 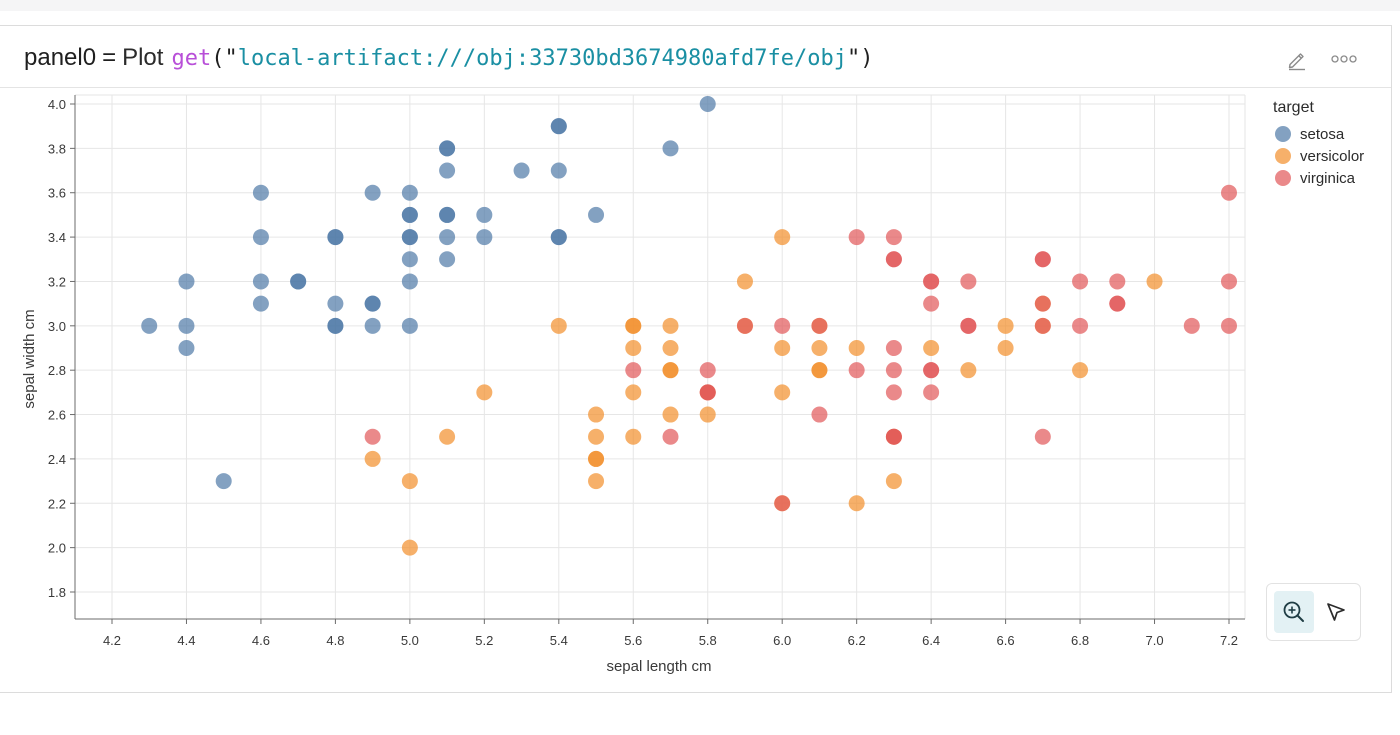 I want to click on x-tick-label: 5.8, so click(x=708, y=640).